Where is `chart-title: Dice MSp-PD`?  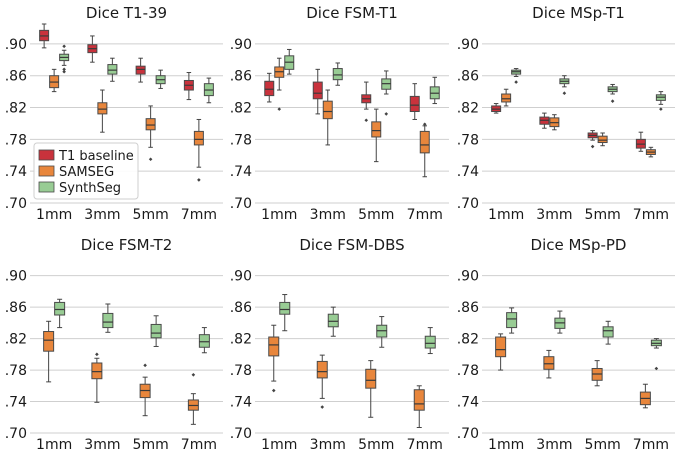
chart-title: Dice MSp-PD is located at coordinates (579, 245).